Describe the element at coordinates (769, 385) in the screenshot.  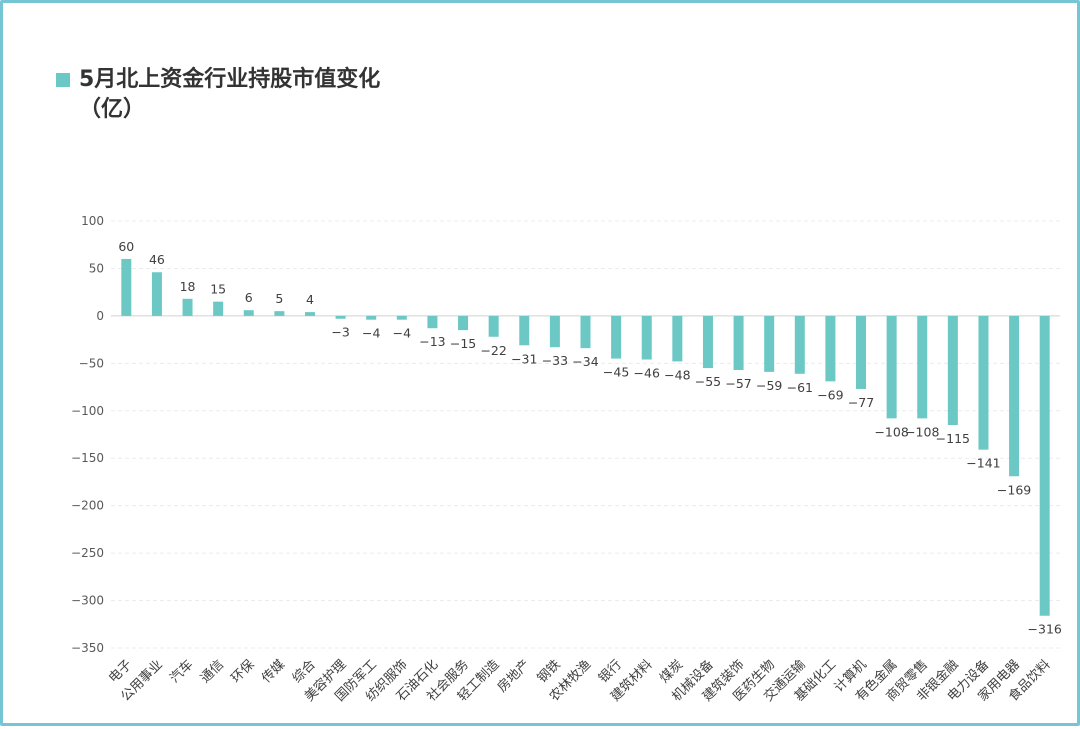
I see `data-label: −59` at that location.